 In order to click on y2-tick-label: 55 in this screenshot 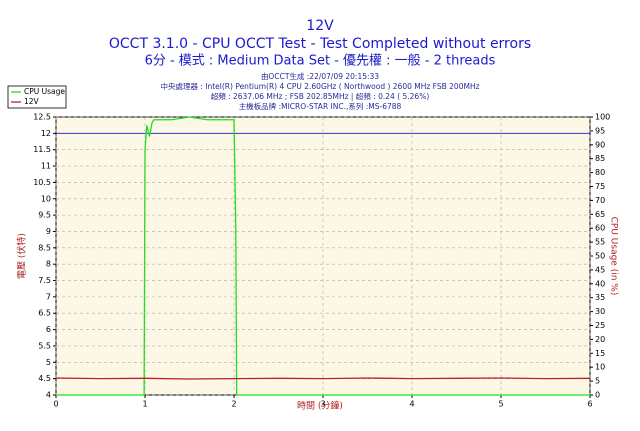, I will do `click(600, 242)`.